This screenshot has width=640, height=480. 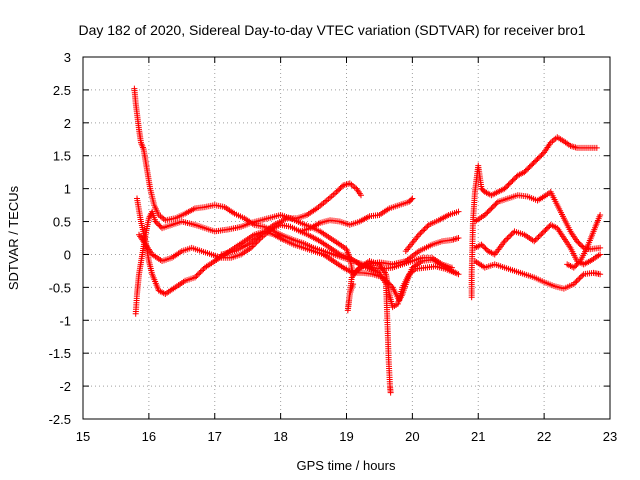 I want to click on y-tick-label: 1, so click(x=67, y=189).